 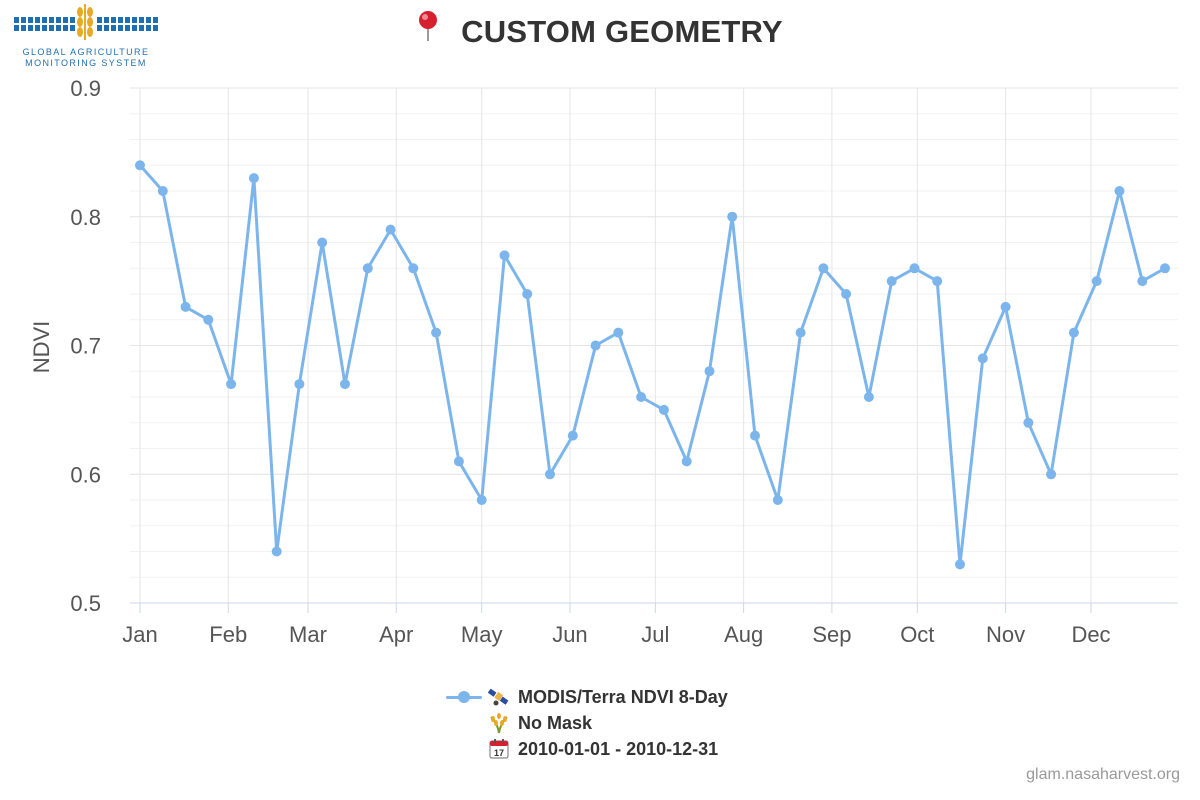 What do you see at coordinates (498, 697) in the screenshot?
I see `satellite-icon` at bounding box center [498, 697].